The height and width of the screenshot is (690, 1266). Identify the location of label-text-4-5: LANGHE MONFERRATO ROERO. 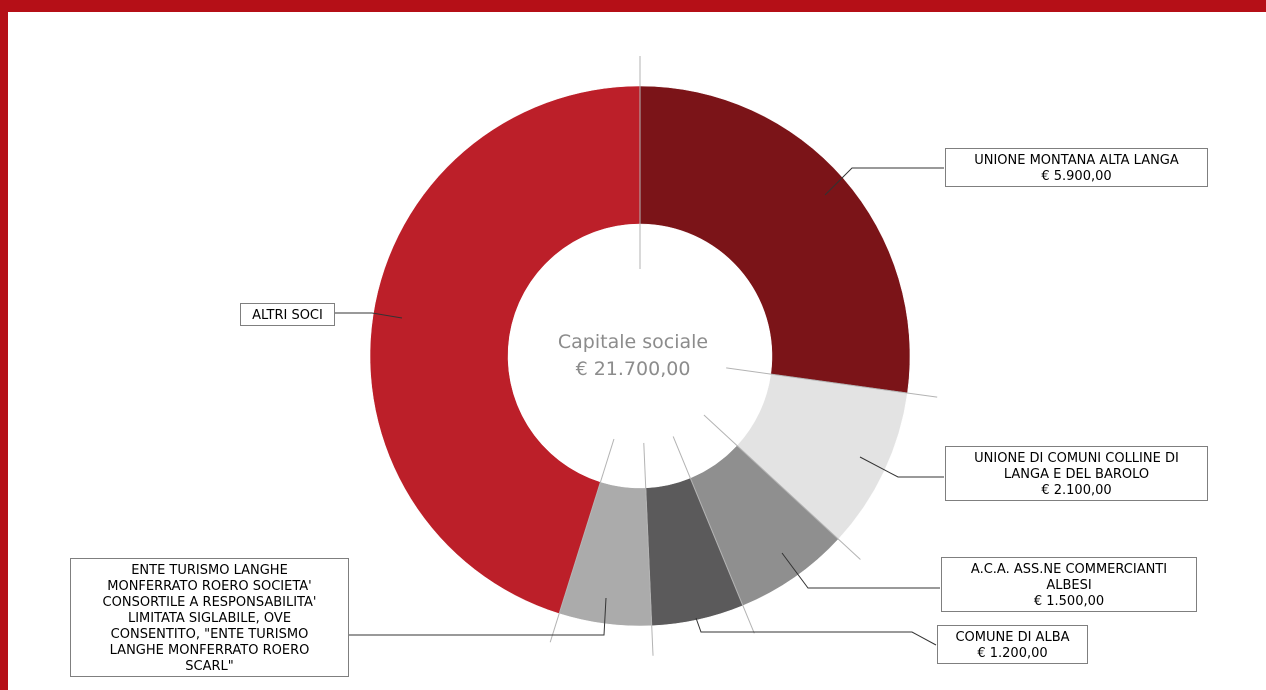
(210, 650).